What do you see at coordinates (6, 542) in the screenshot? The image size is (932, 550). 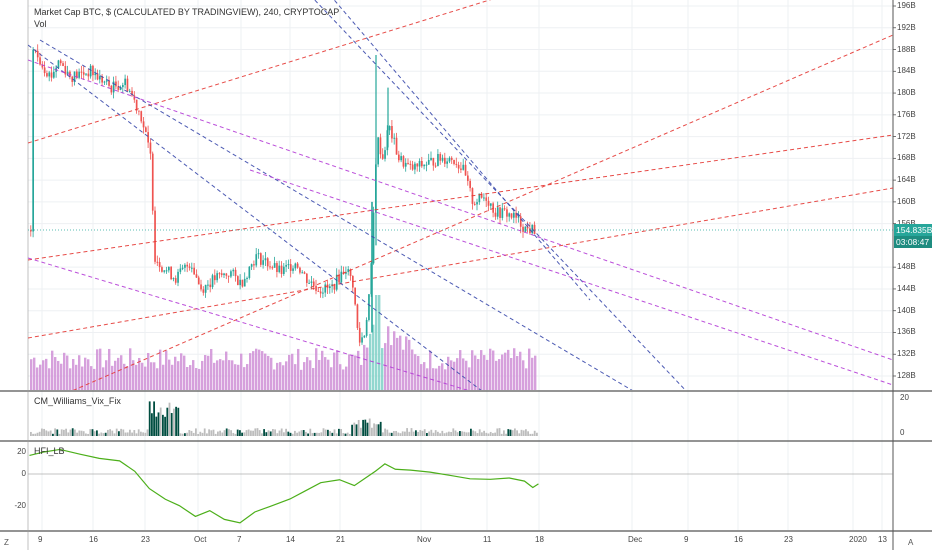 I see `zoom-reset-button: Z` at bounding box center [6, 542].